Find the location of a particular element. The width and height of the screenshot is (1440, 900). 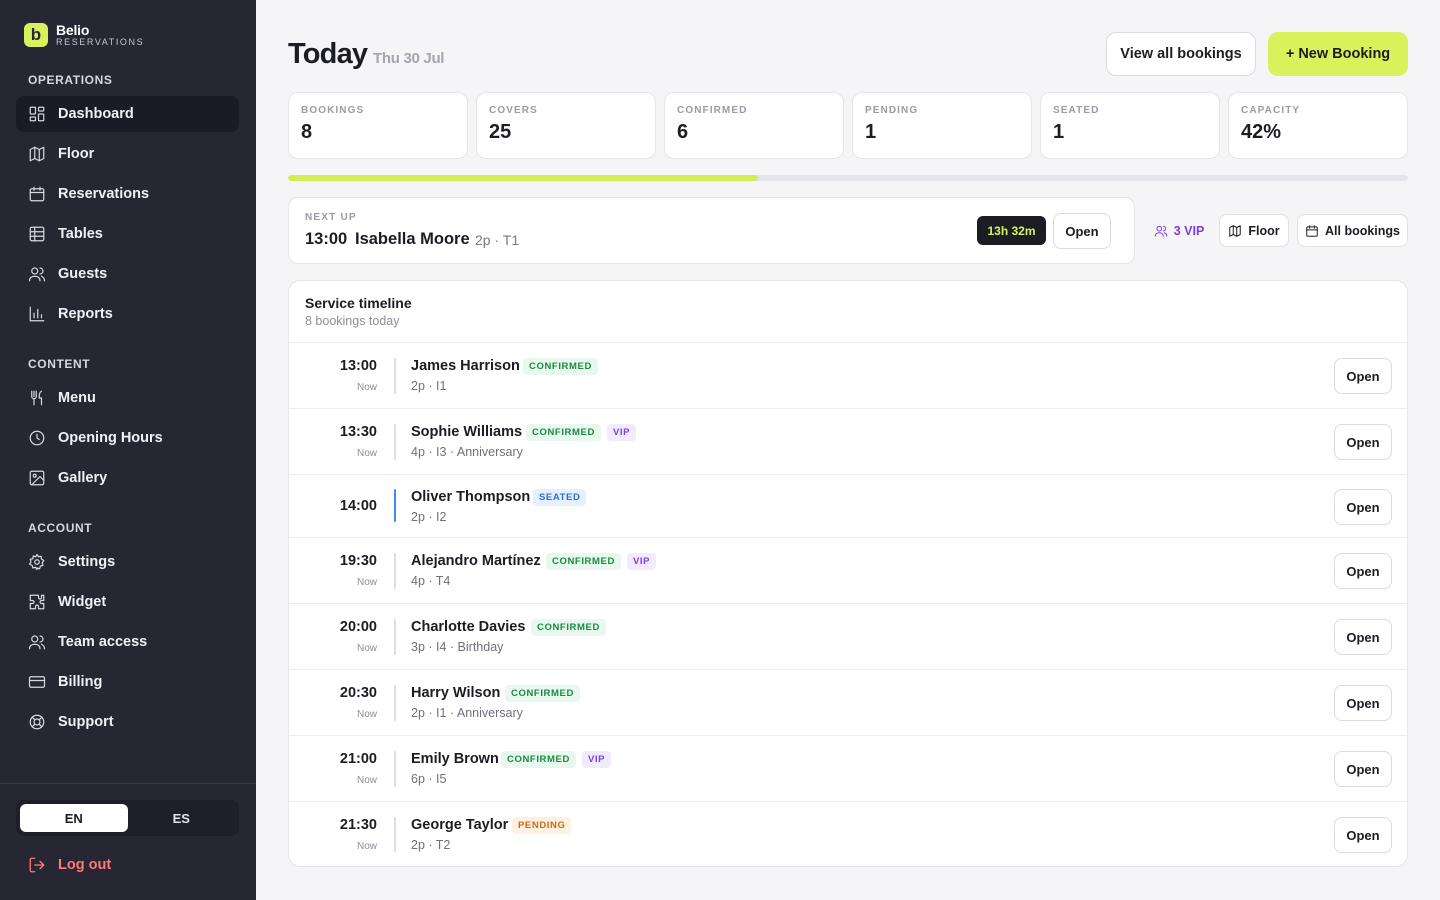

floor-link-chip: Floor is located at coordinates (1254, 230).